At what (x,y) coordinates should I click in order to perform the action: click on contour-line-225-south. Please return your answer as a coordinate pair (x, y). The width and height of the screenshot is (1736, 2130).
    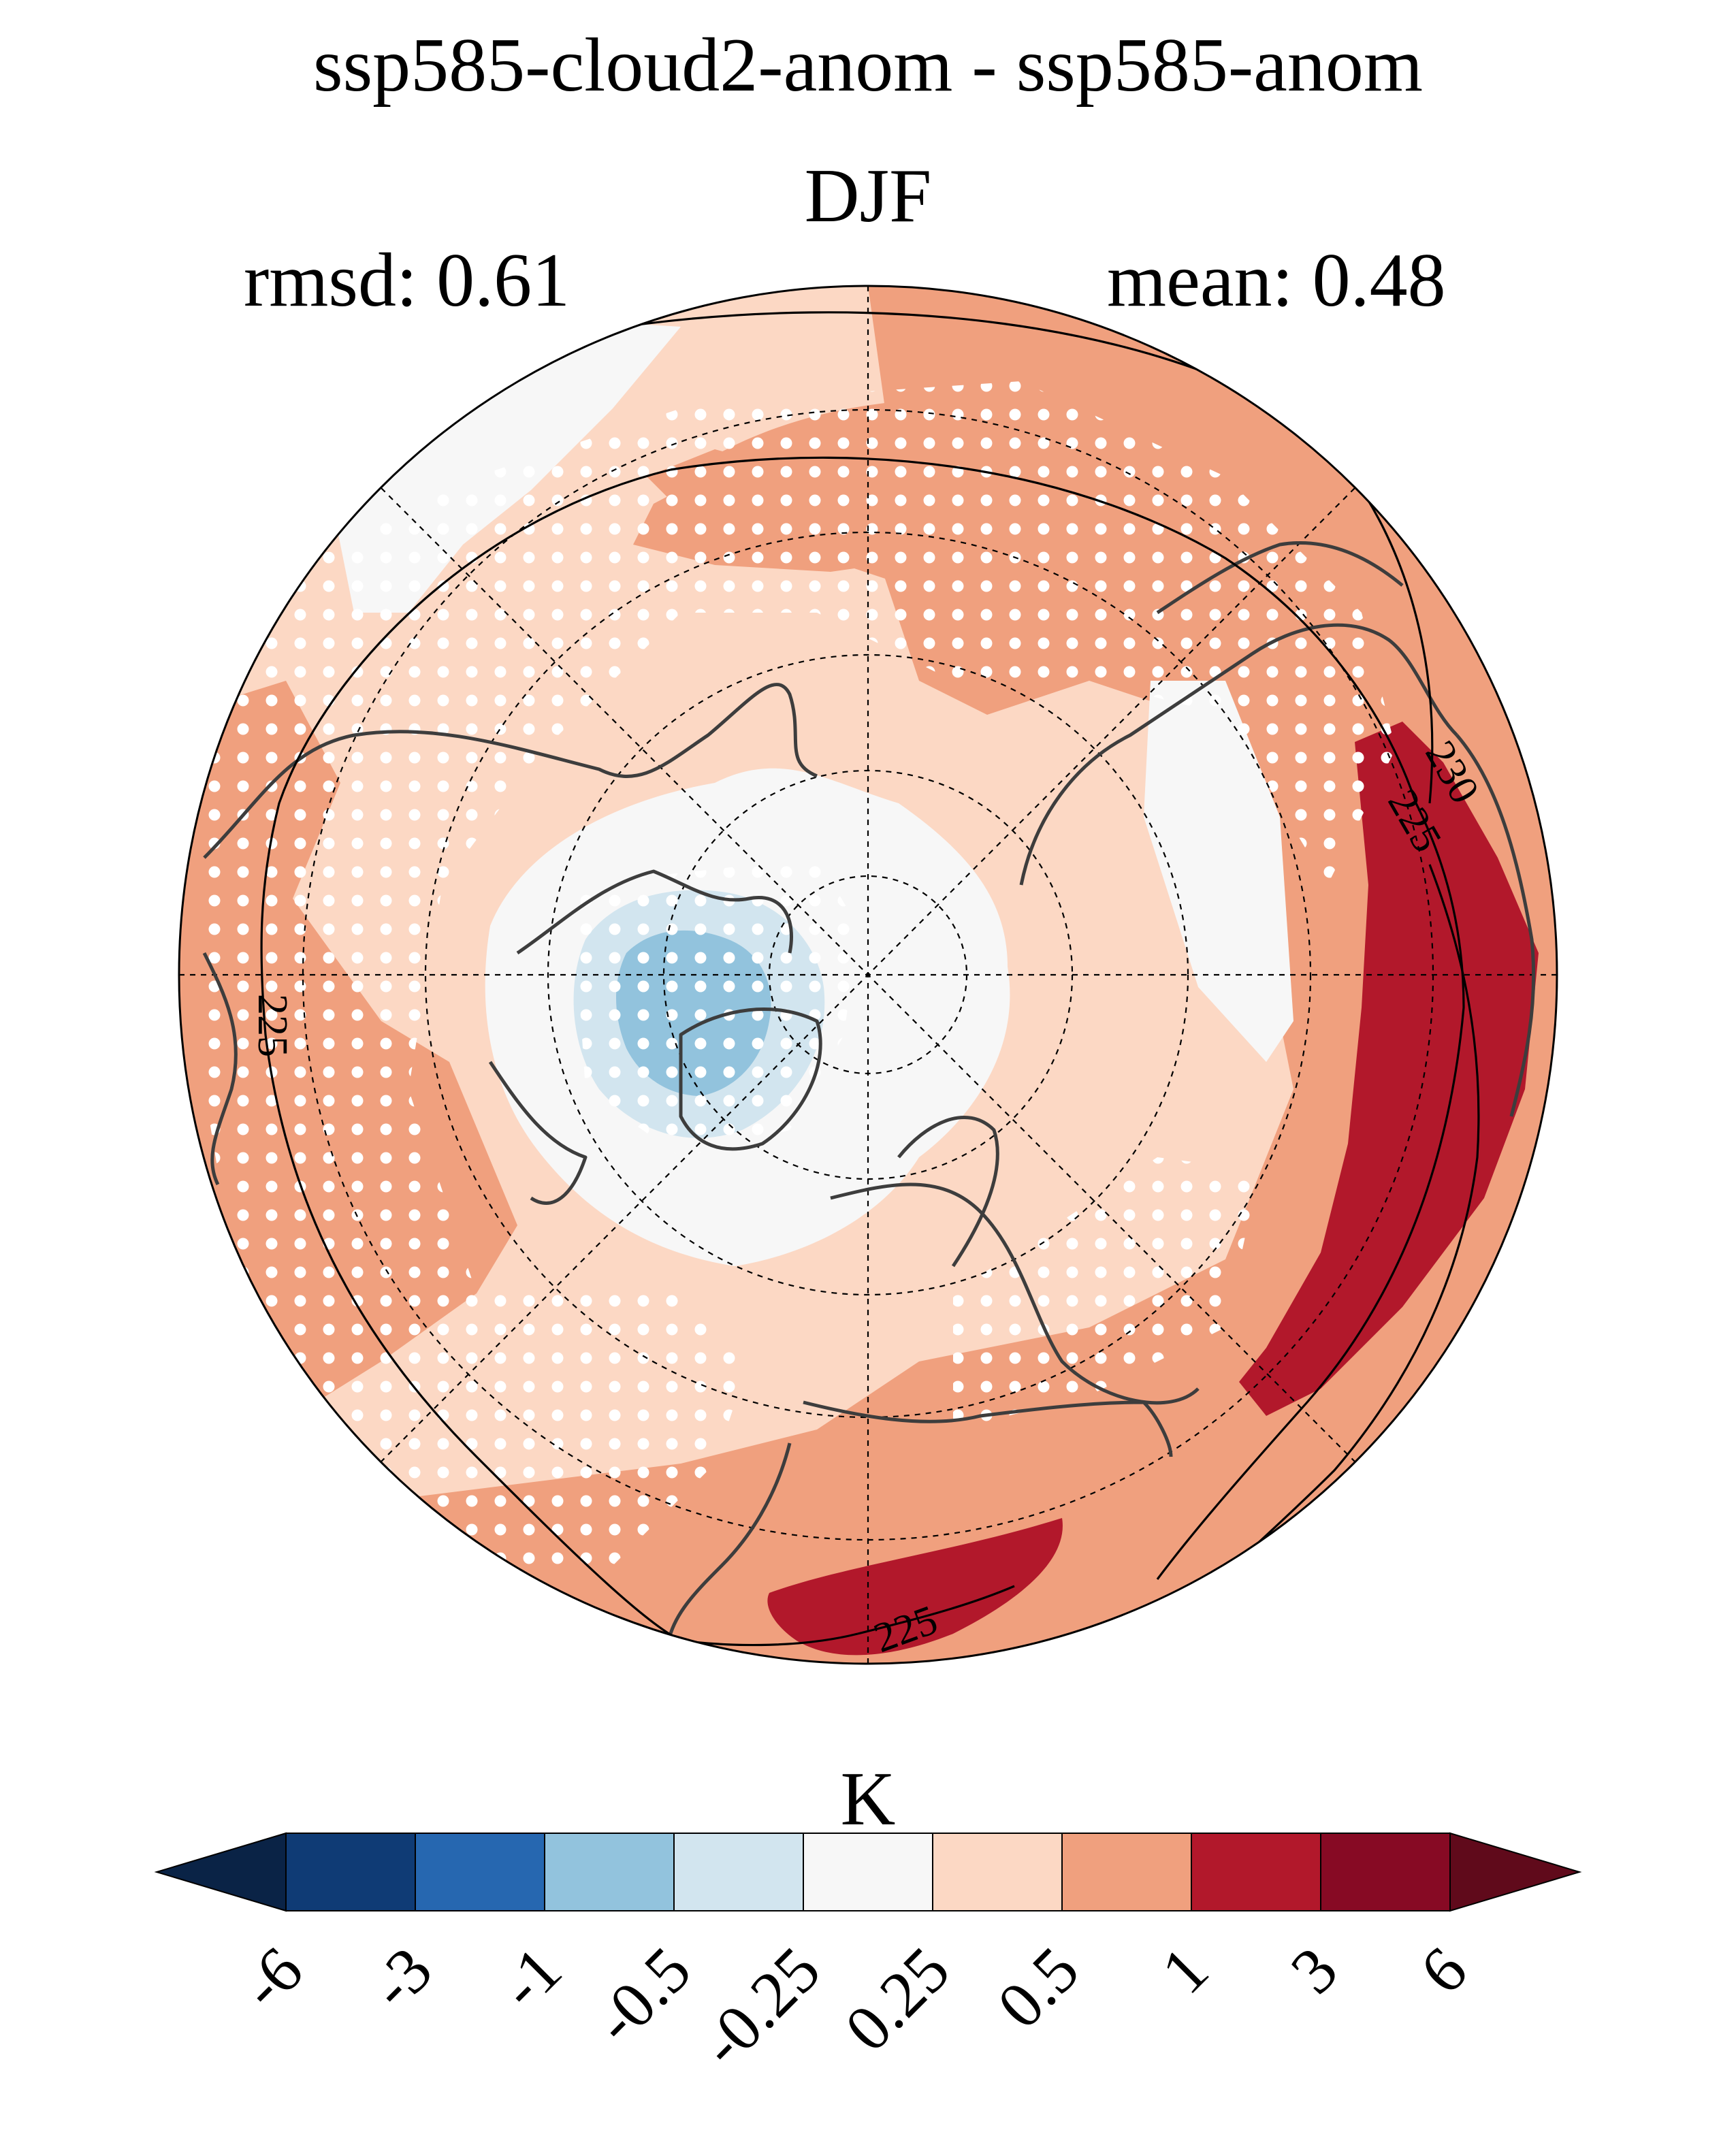
    Looking at the image, I should click on (936, 1610).